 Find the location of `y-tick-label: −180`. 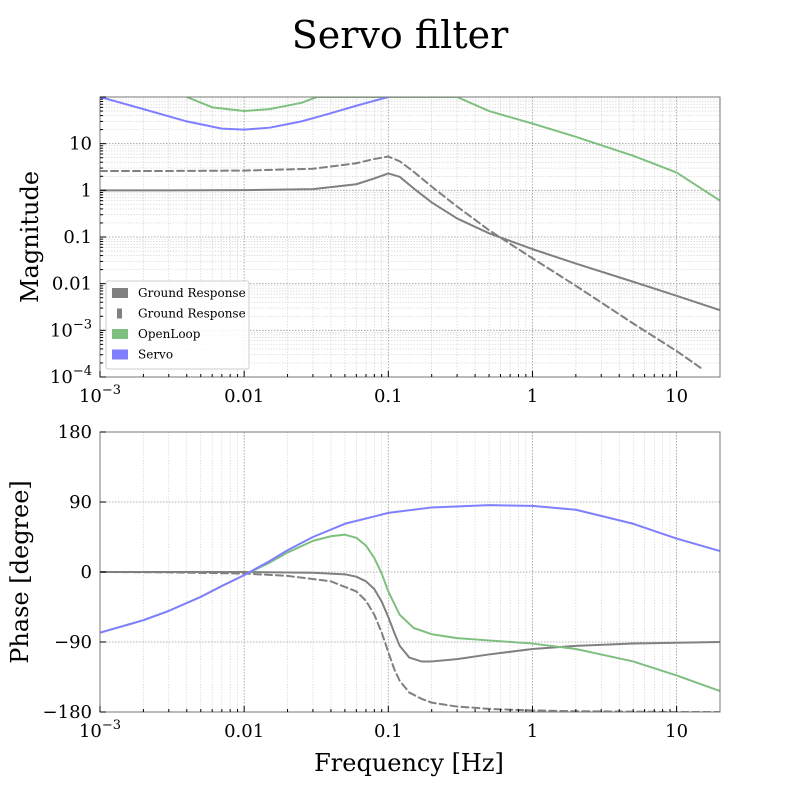

y-tick-label: −180 is located at coordinates (67, 712).